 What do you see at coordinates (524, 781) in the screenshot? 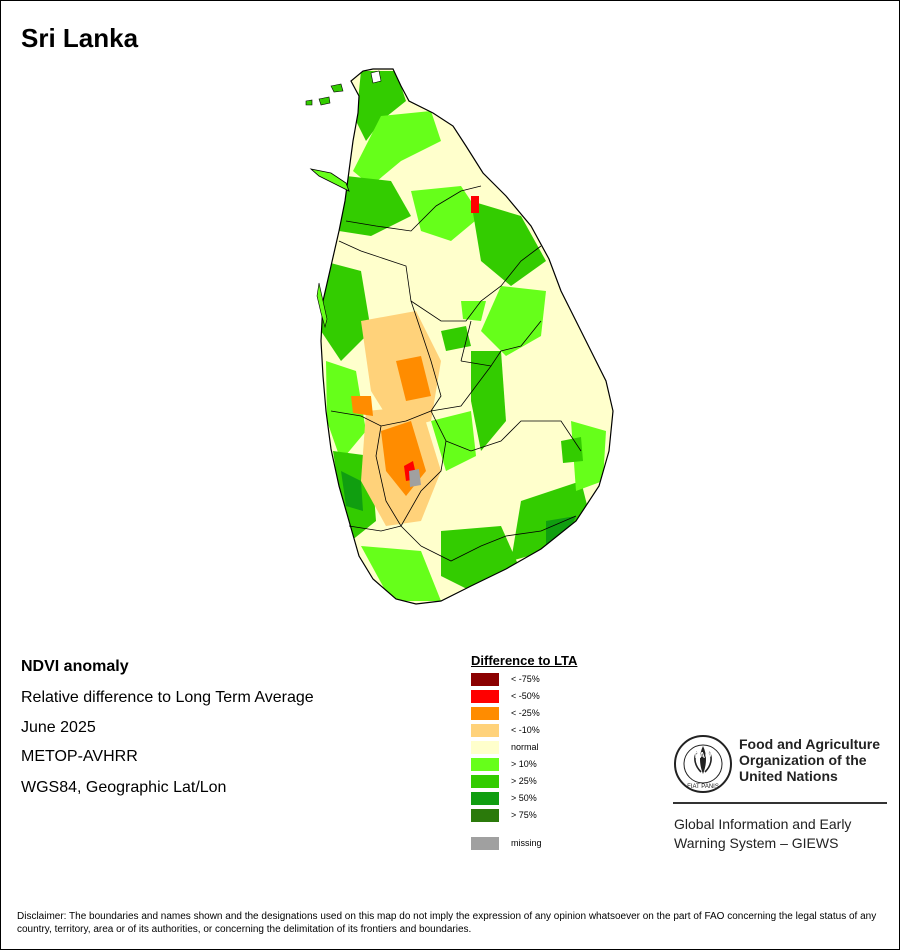
I see `legend-label: > 25%` at bounding box center [524, 781].